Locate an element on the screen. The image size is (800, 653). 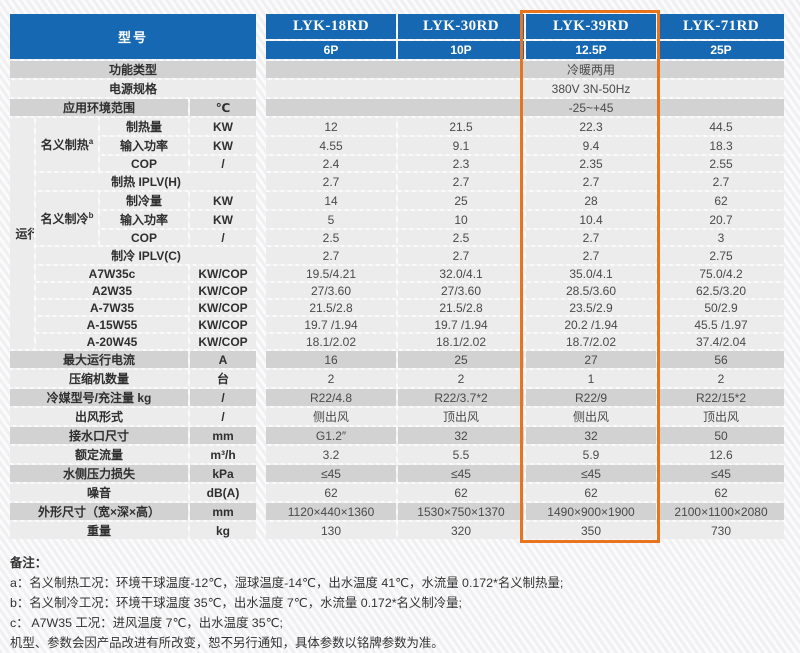
spanning-value-cell: -25~+45 is located at coordinates (525, 107).